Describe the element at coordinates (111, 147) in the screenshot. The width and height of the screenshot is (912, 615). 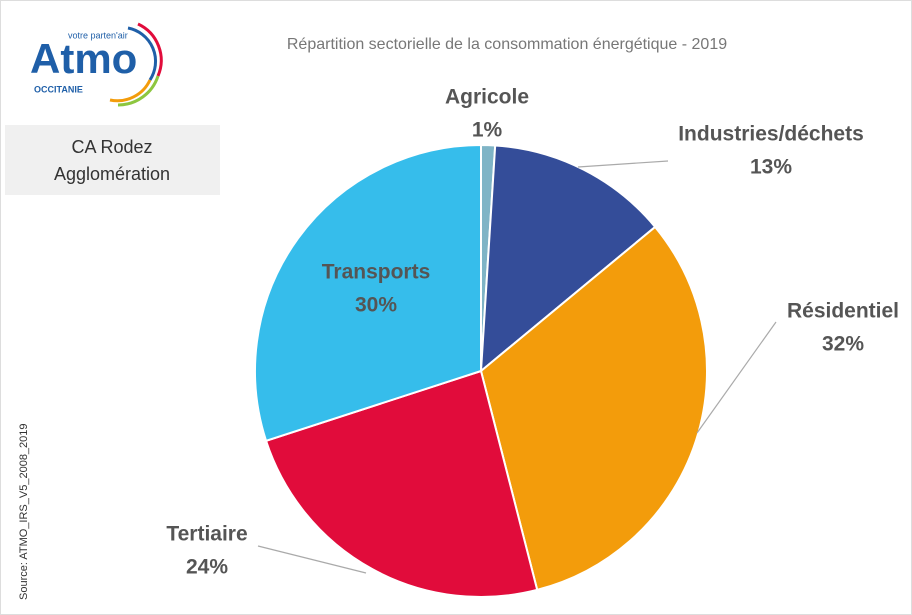
I see `location-line: CA Rodez` at that location.